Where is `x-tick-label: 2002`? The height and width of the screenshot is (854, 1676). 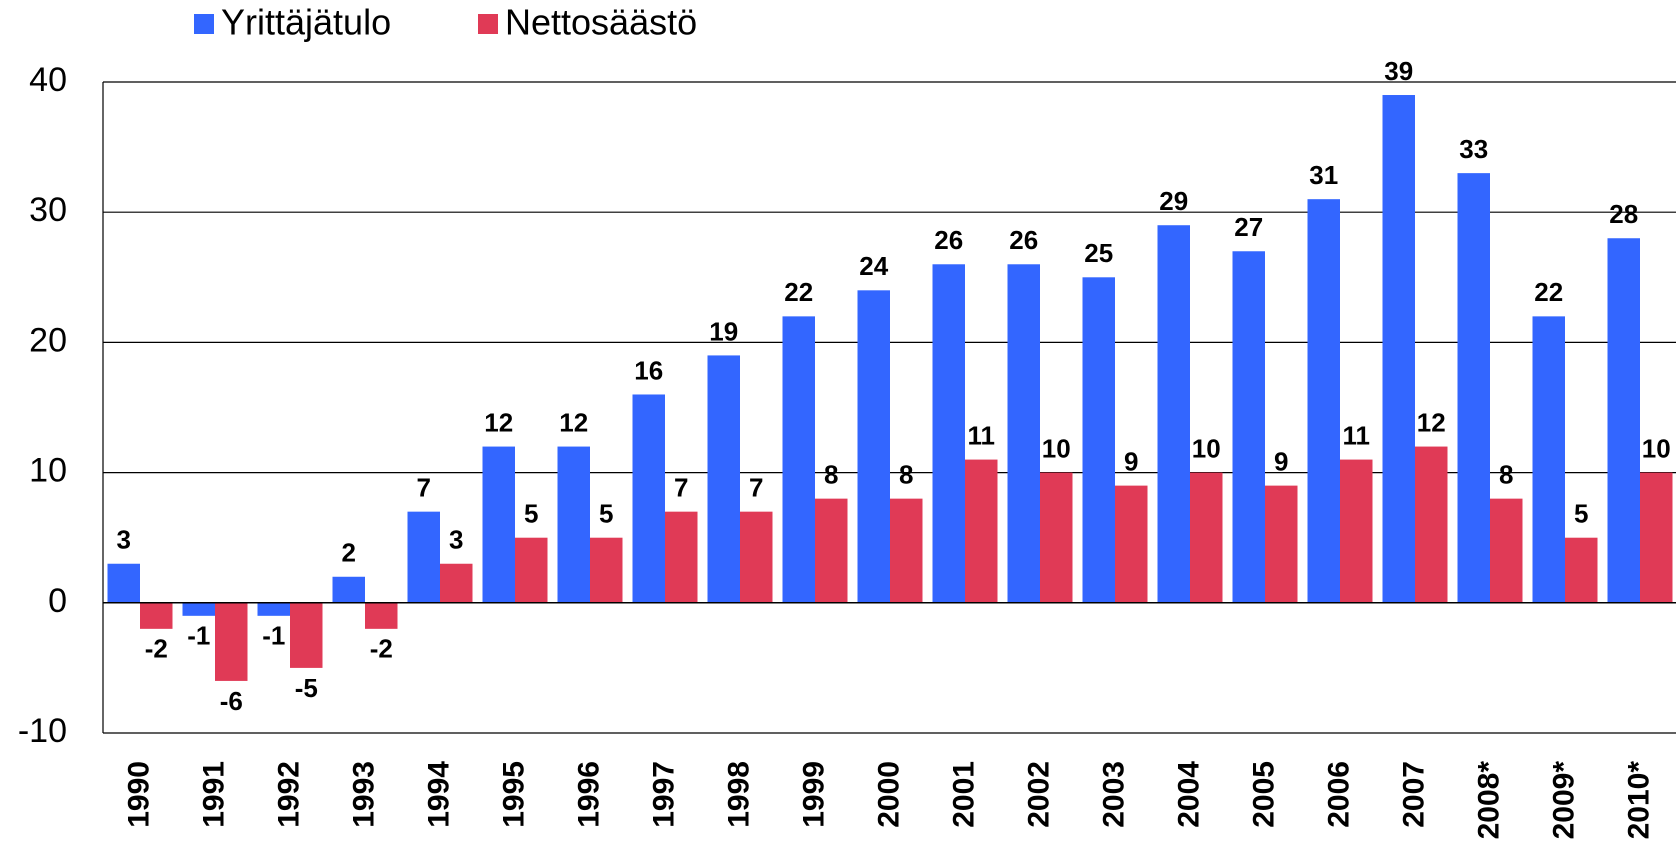
x-tick-label: 2002 is located at coordinates (1038, 794).